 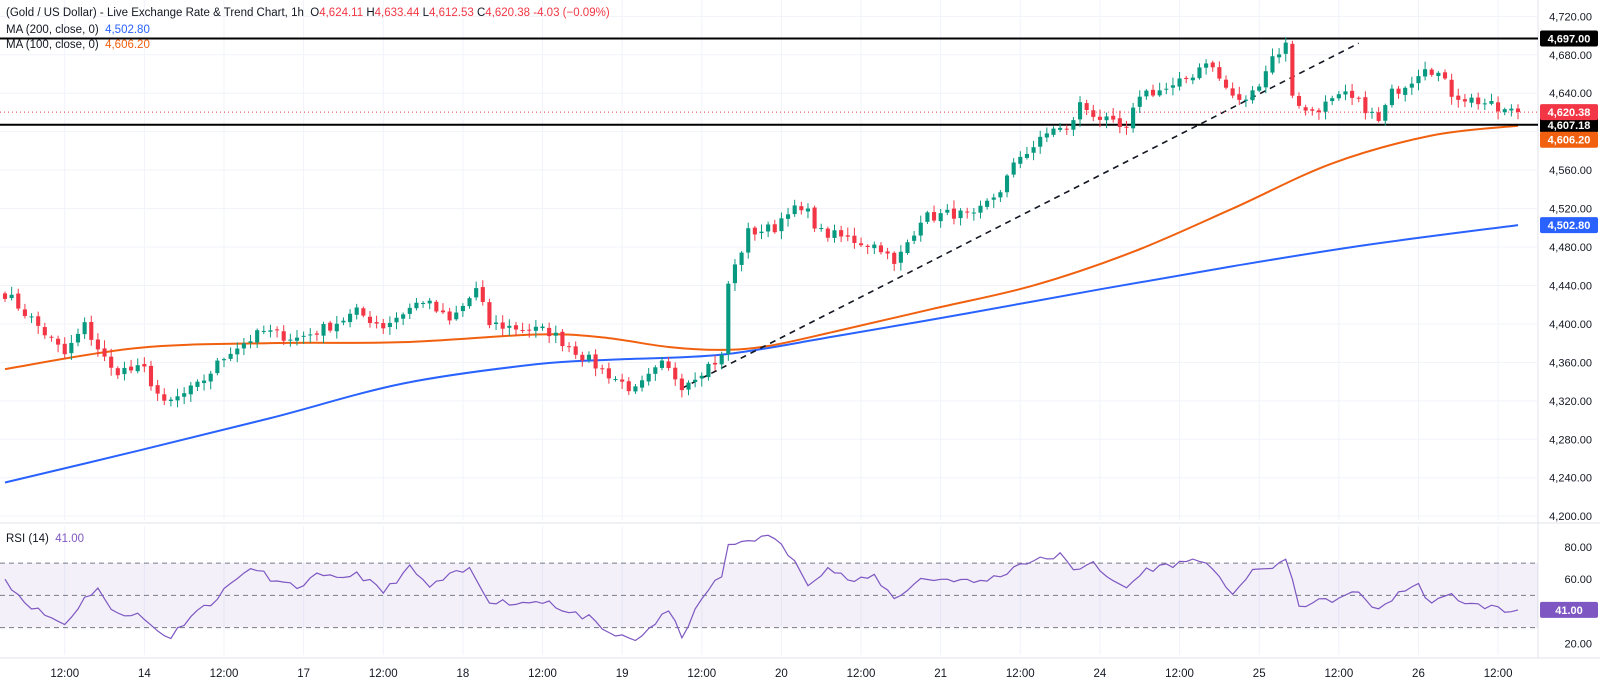 I want to click on ma200-label: MA (200, close, 0), so click(x=52, y=30).